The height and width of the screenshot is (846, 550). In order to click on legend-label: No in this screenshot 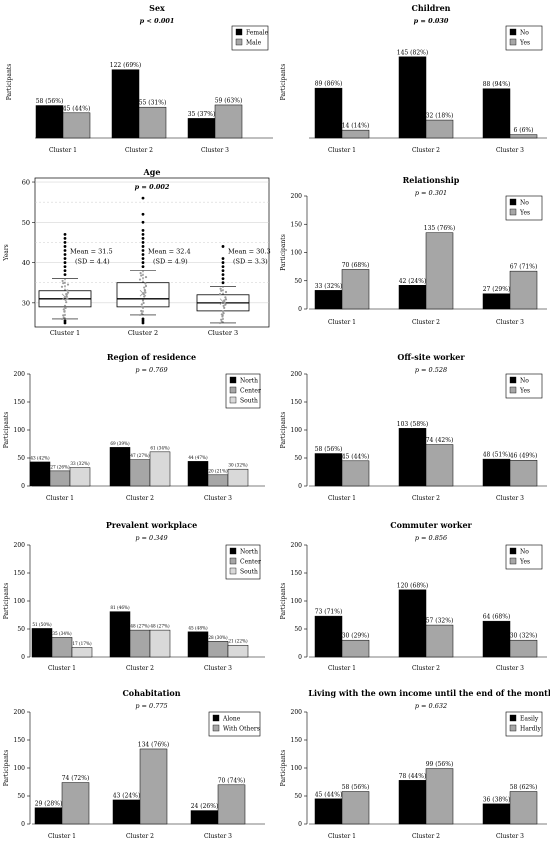, I will do `click(524, 33)`.